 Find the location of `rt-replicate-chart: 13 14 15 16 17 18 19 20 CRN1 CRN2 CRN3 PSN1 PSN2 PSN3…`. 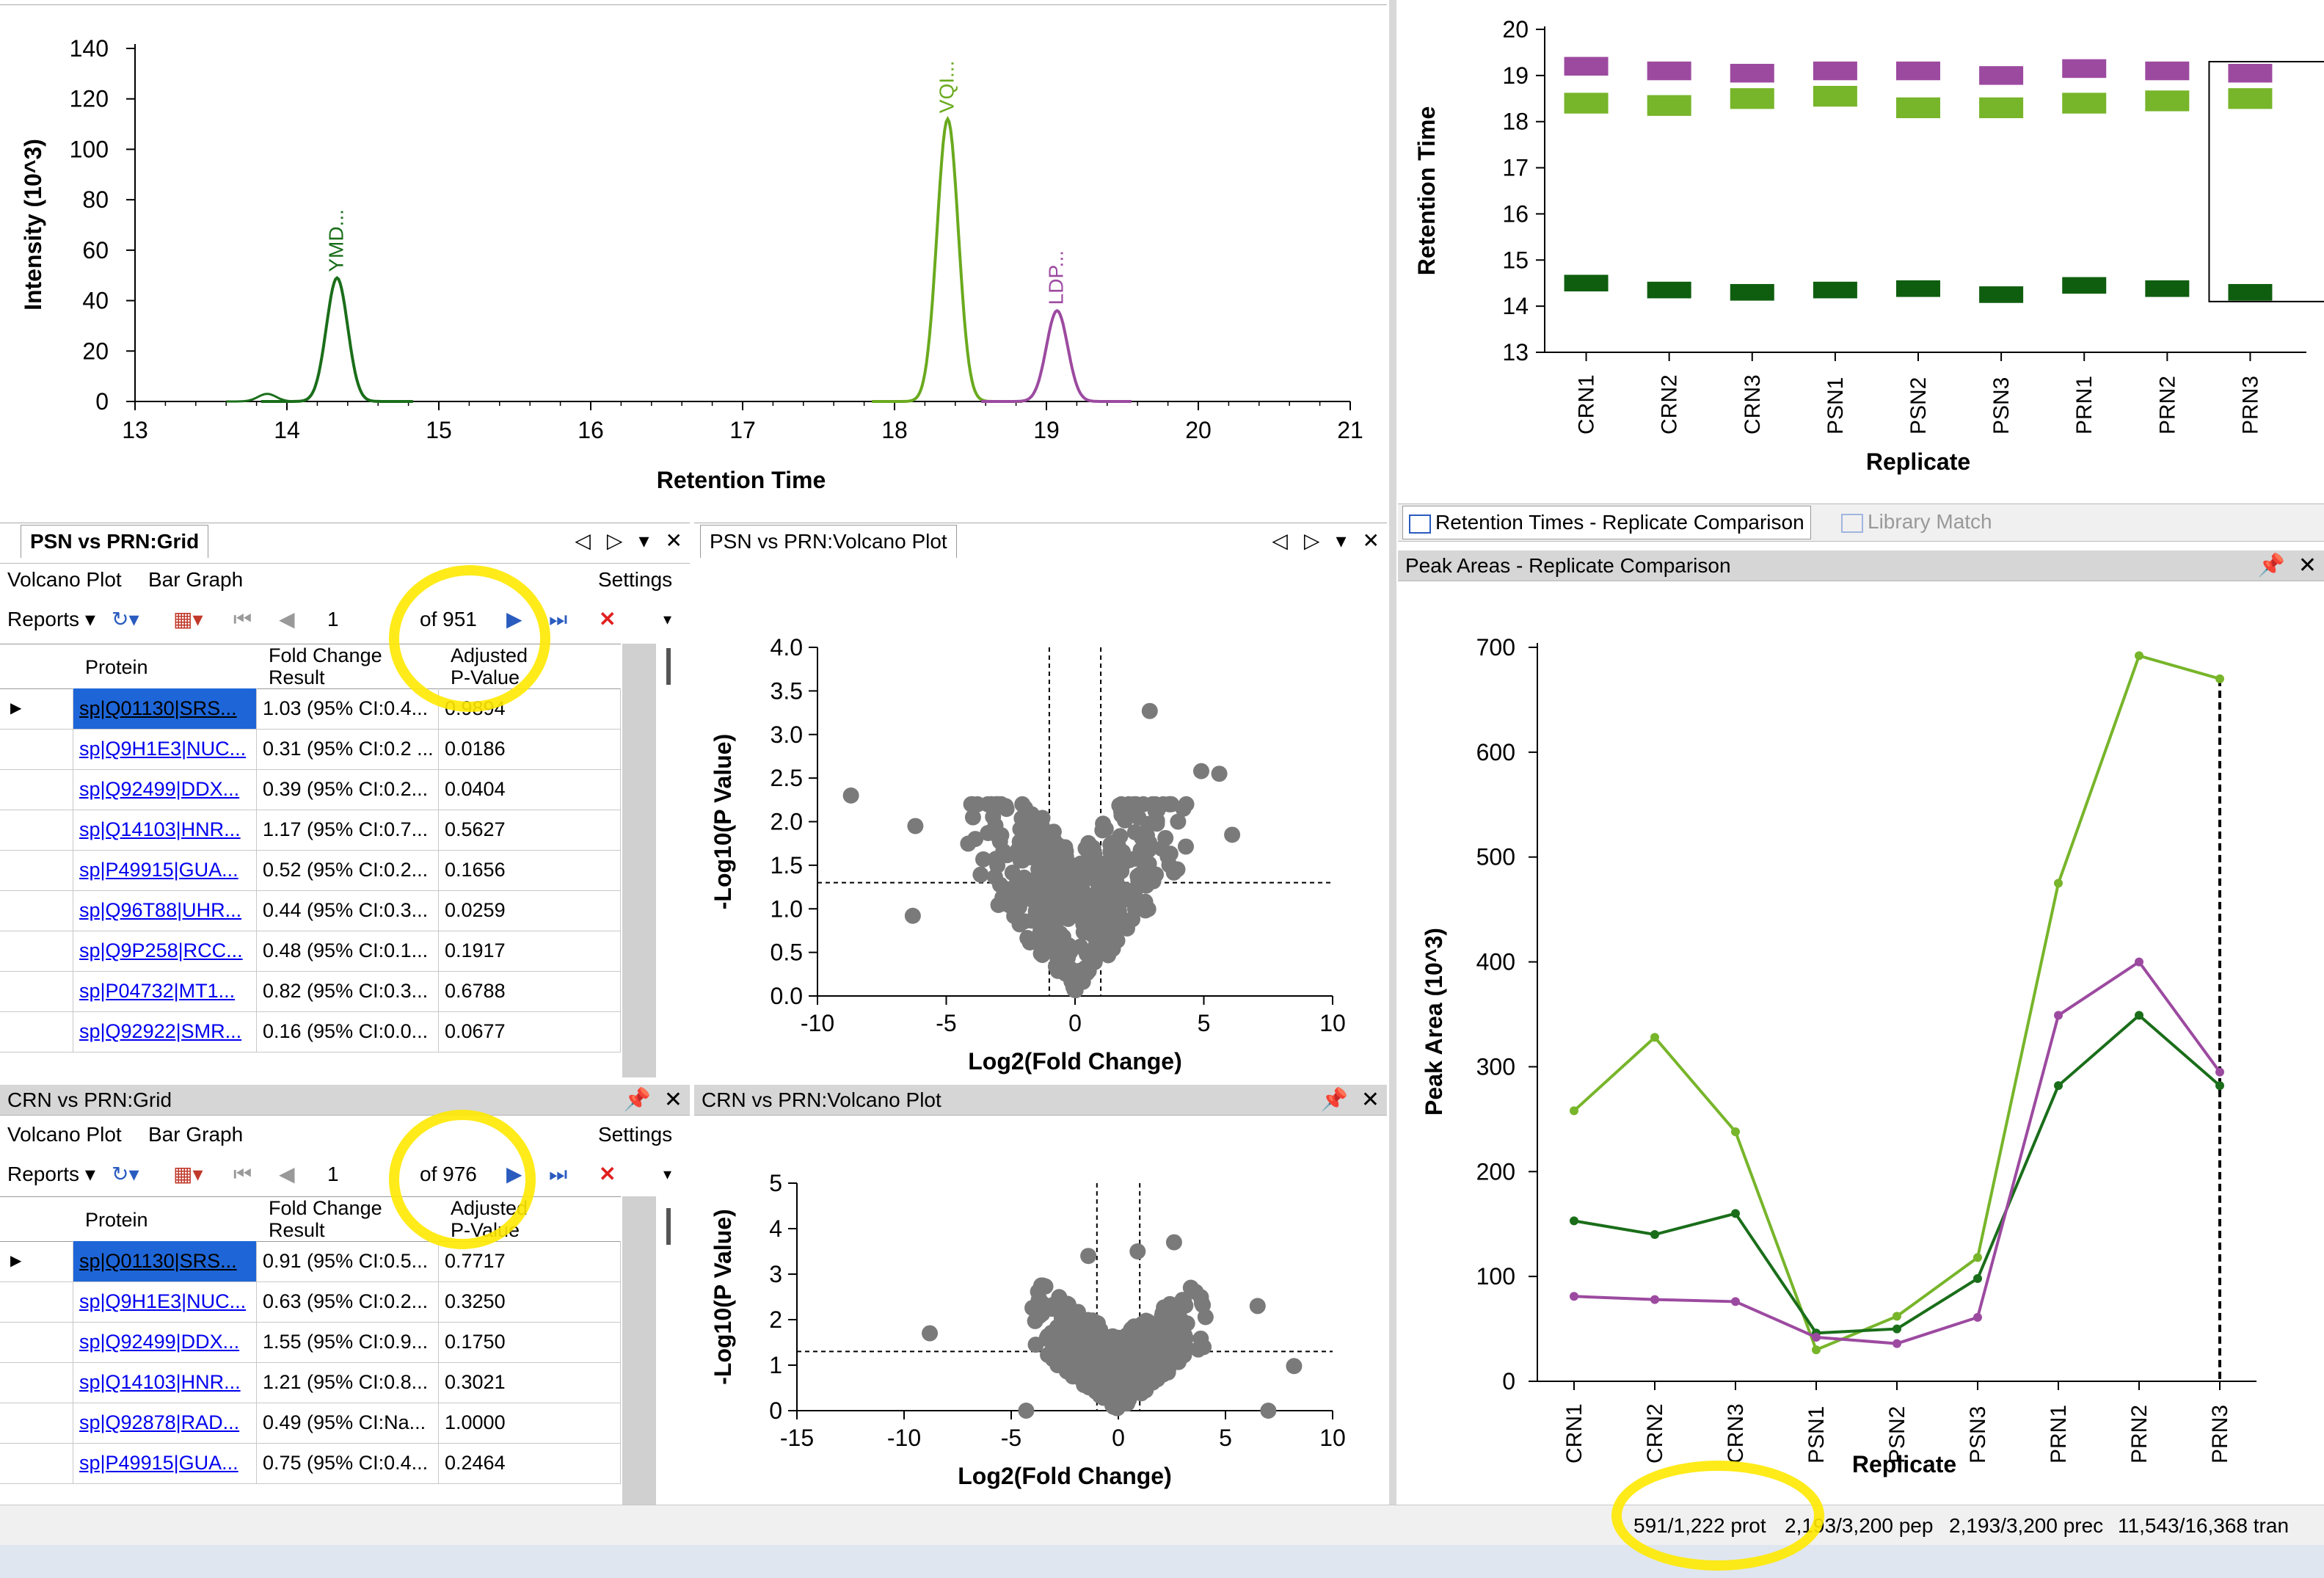

rt-replicate-chart: 13 14 15 16 17 18 19 20 CRN1 CRN2 CRN3 PSN1 PSN2 PSN3… is located at coordinates (1861, 250).